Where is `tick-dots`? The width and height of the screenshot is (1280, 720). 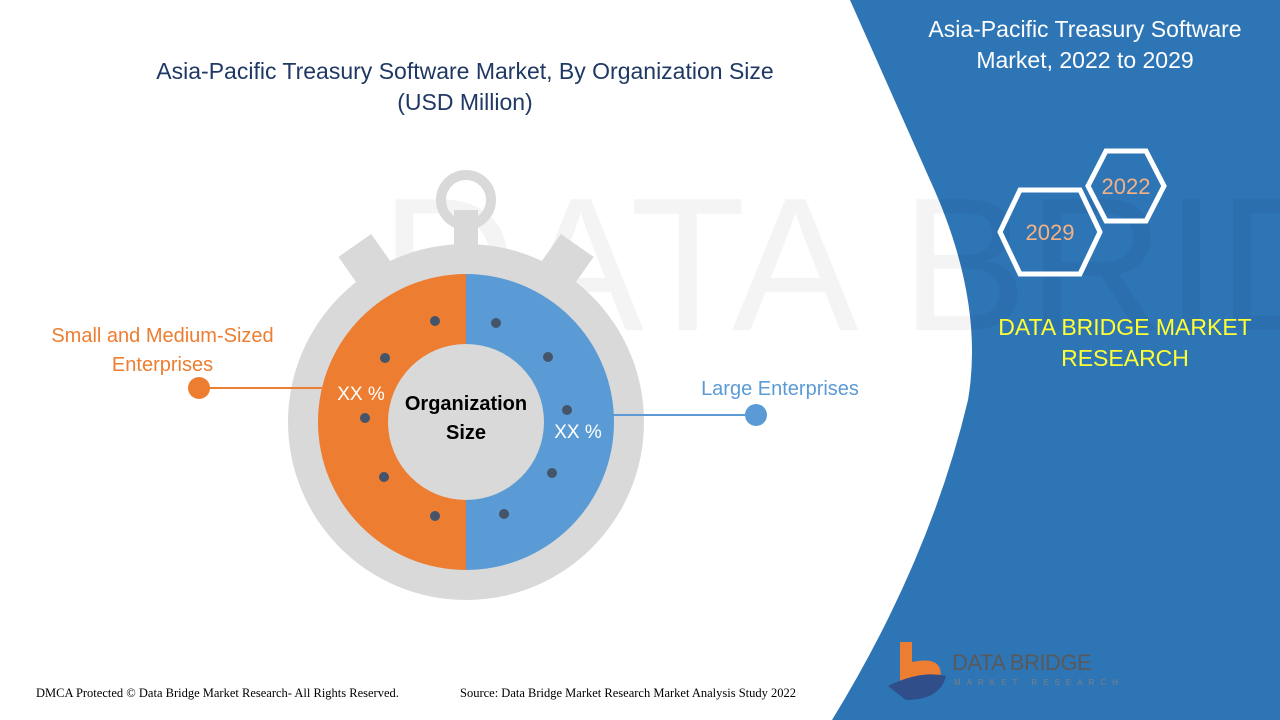 tick-dots is located at coordinates (466, 418).